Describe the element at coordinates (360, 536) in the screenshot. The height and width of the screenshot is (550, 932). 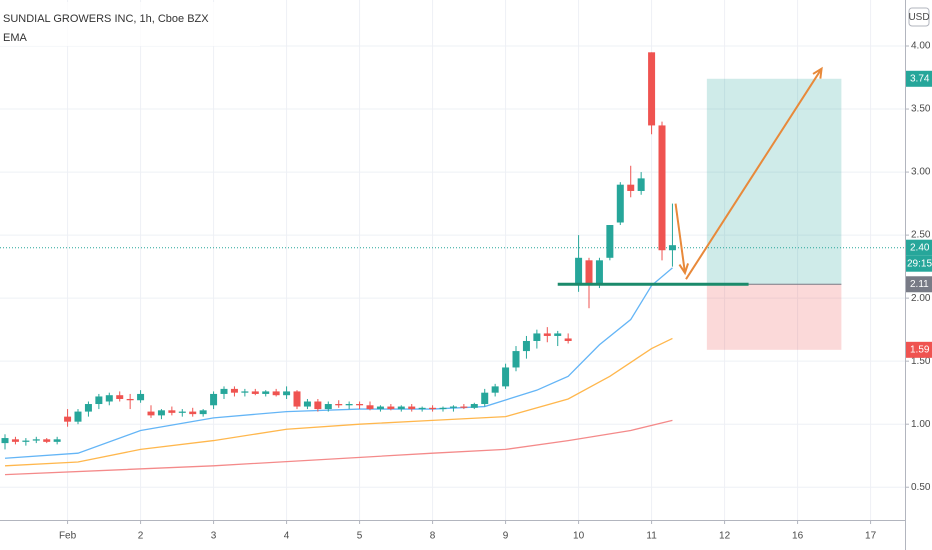
I see `x-tick-label: 5` at that location.